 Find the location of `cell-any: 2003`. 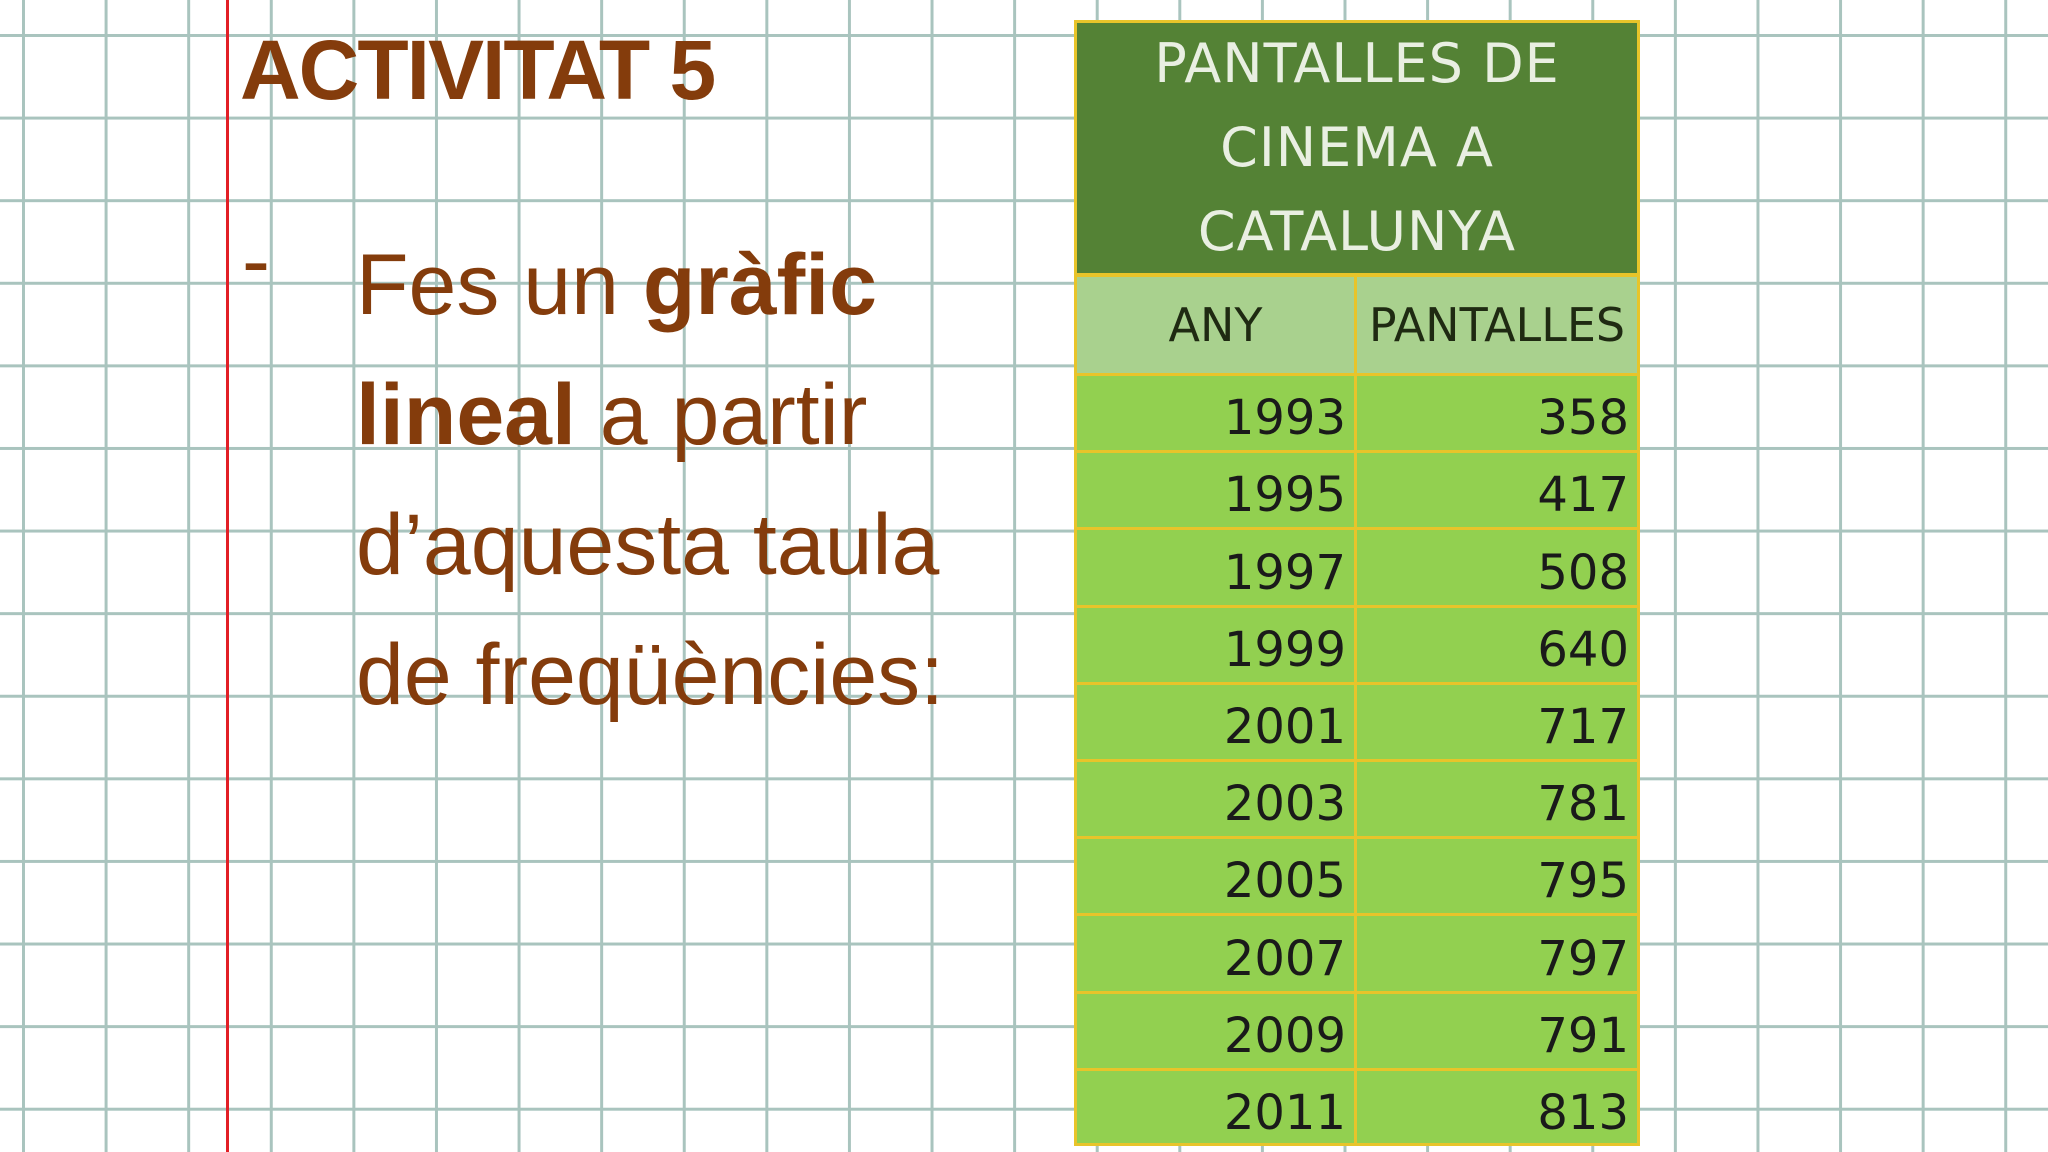

cell-any: 2003 is located at coordinates (1217, 799).